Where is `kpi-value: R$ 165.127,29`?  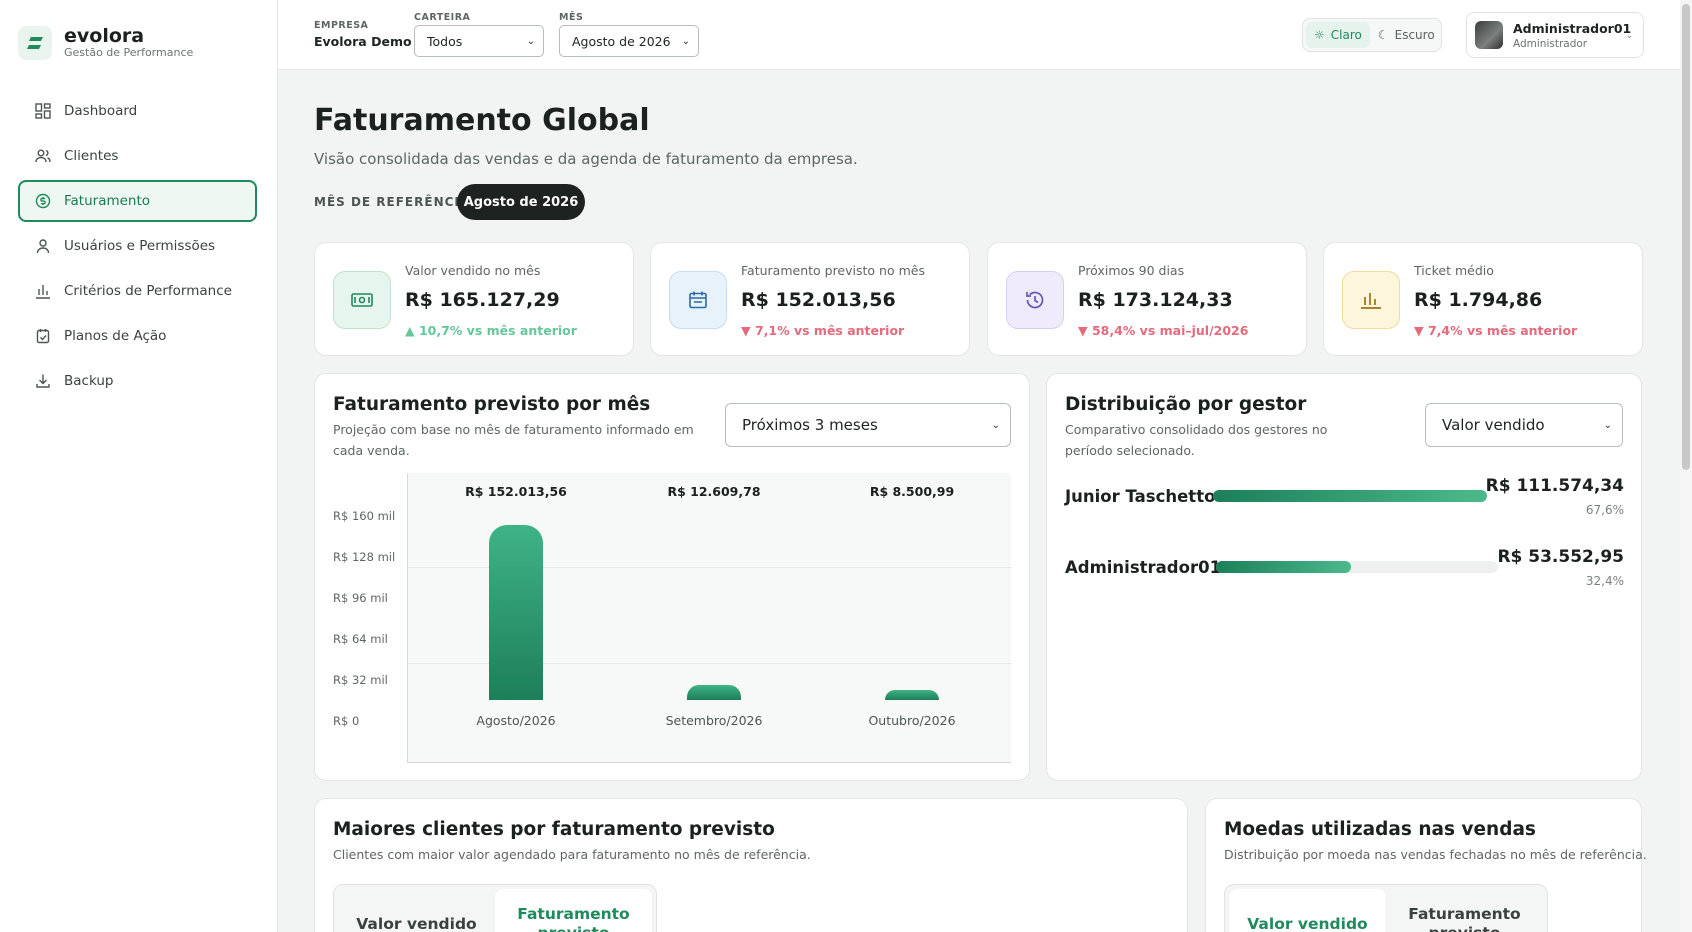
kpi-value: R$ 165.127,29 is located at coordinates (482, 300).